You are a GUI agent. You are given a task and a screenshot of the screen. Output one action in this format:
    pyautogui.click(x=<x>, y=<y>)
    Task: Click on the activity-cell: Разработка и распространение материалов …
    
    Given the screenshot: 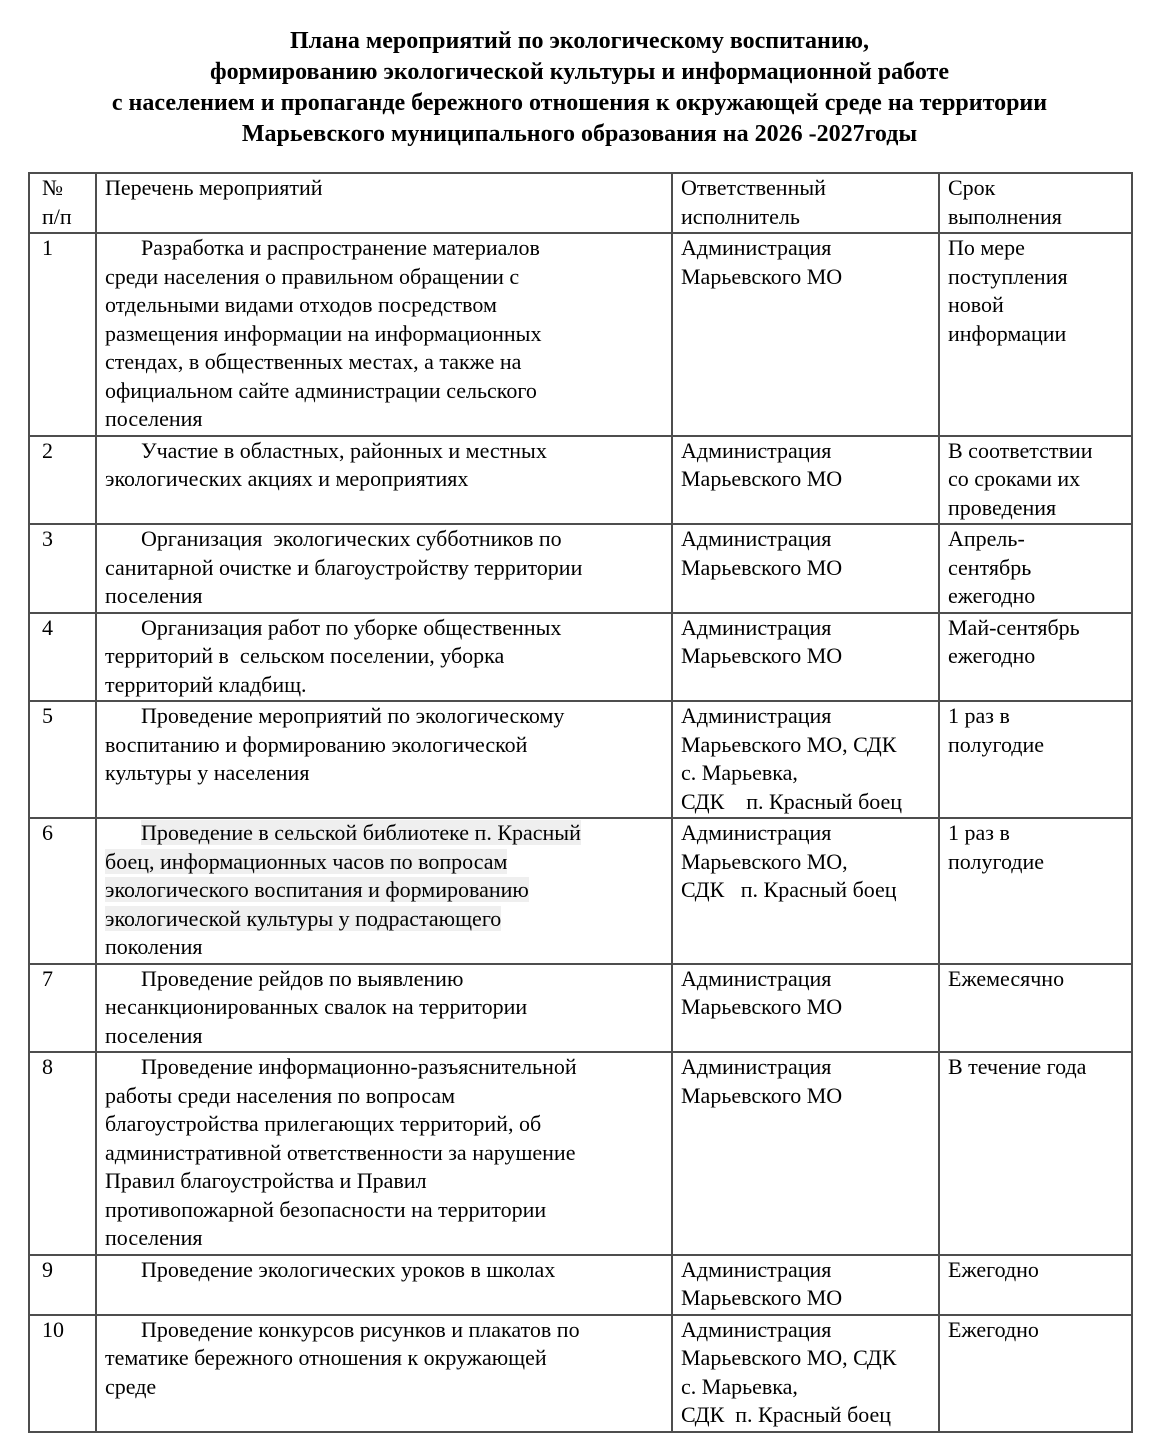 What is the action you would take?
    pyautogui.click(x=384, y=334)
    